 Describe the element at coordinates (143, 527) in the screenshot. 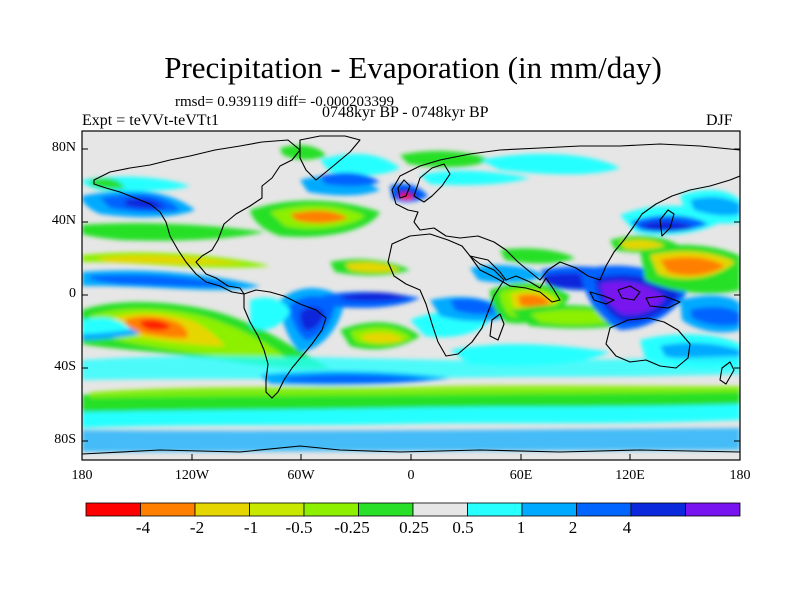

I see `colorbar-label: -4` at that location.